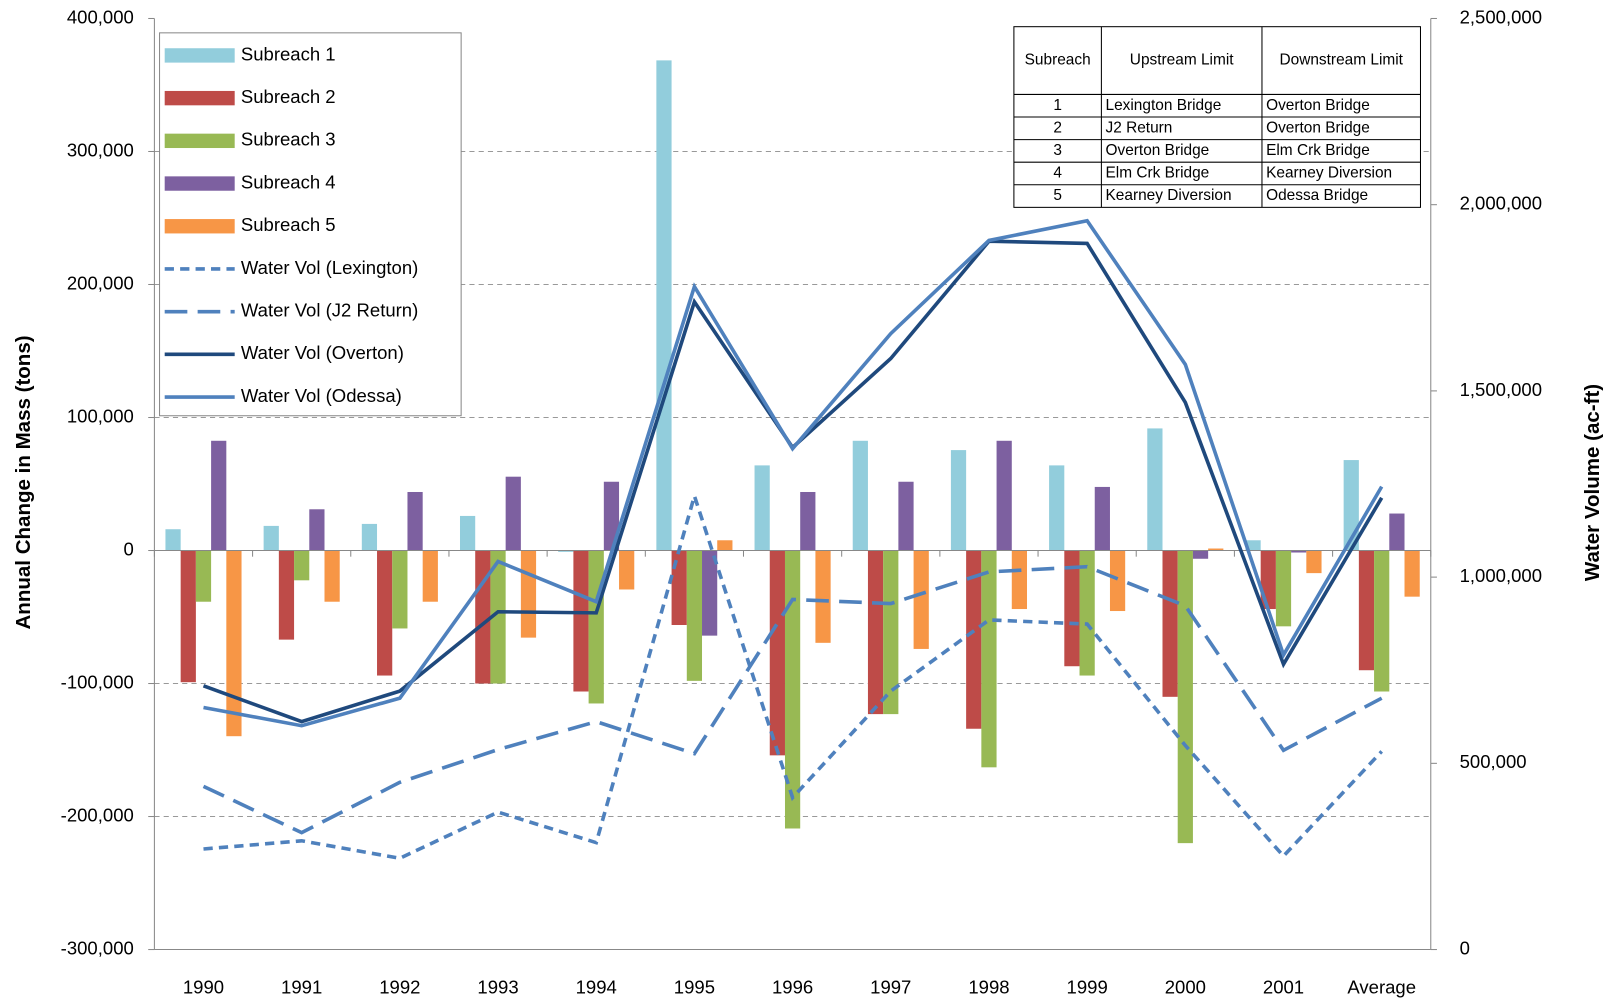  Describe the element at coordinates (1317, 195) in the screenshot. I see `table-cell: Odessa Bridge` at that location.